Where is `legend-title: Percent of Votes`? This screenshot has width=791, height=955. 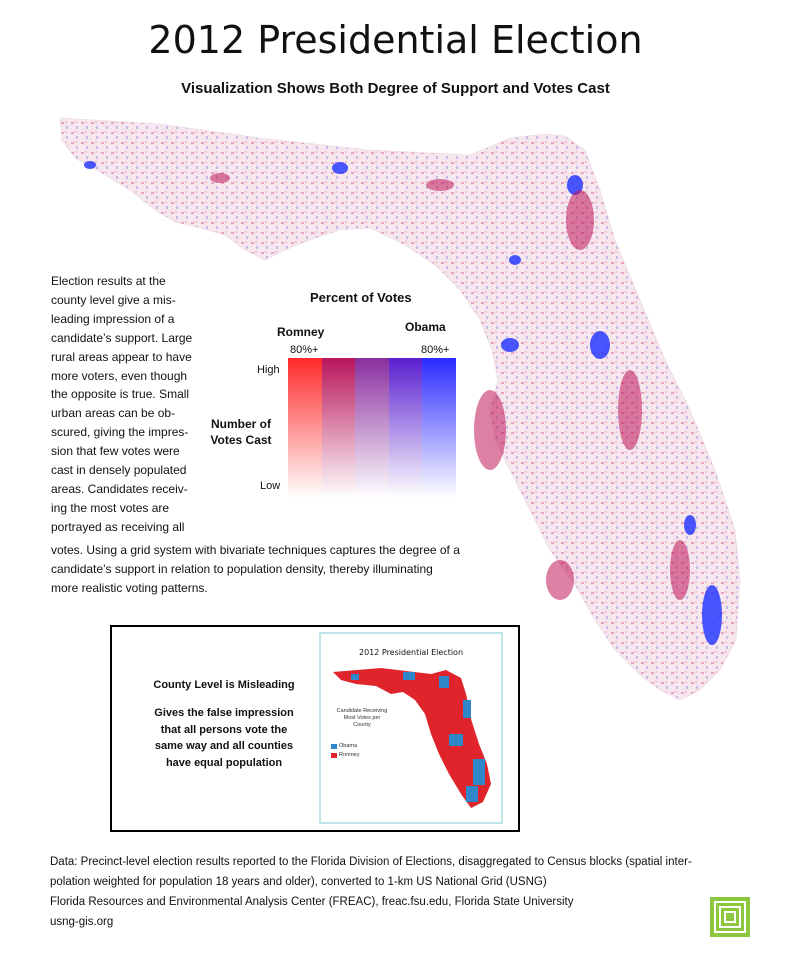 legend-title: Percent of Votes is located at coordinates (361, 297).